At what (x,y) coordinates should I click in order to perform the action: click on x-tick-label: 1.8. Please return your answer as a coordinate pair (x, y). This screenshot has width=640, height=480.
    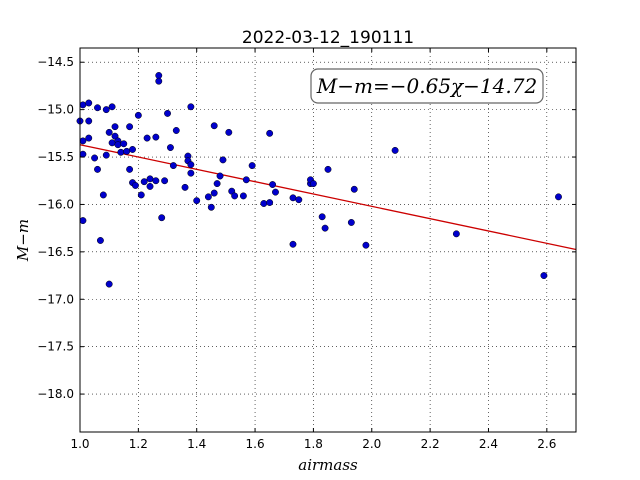
    Looking at the image, I should click on (313, 444).